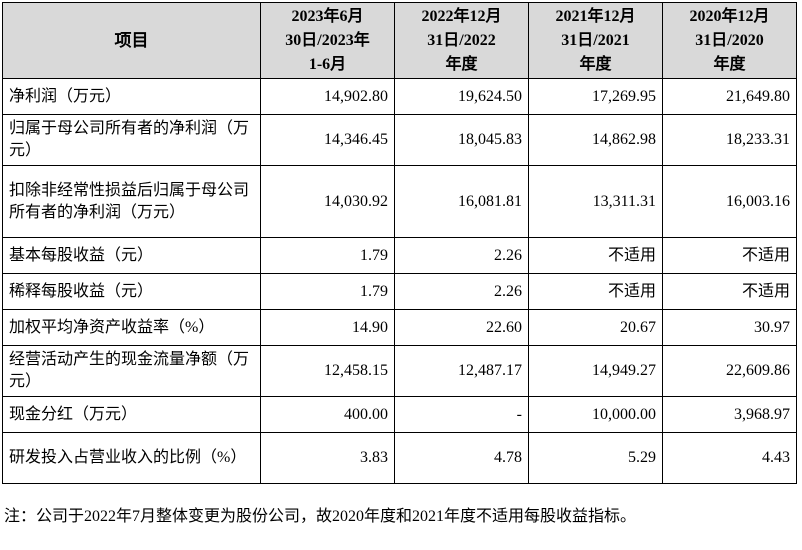 The height and width of the screenshot is (550, 802). What do you see at coordinates (729, 371) in the screenshot?
I see `cell-value: 22,609.86` at bounding box center [729, 371].